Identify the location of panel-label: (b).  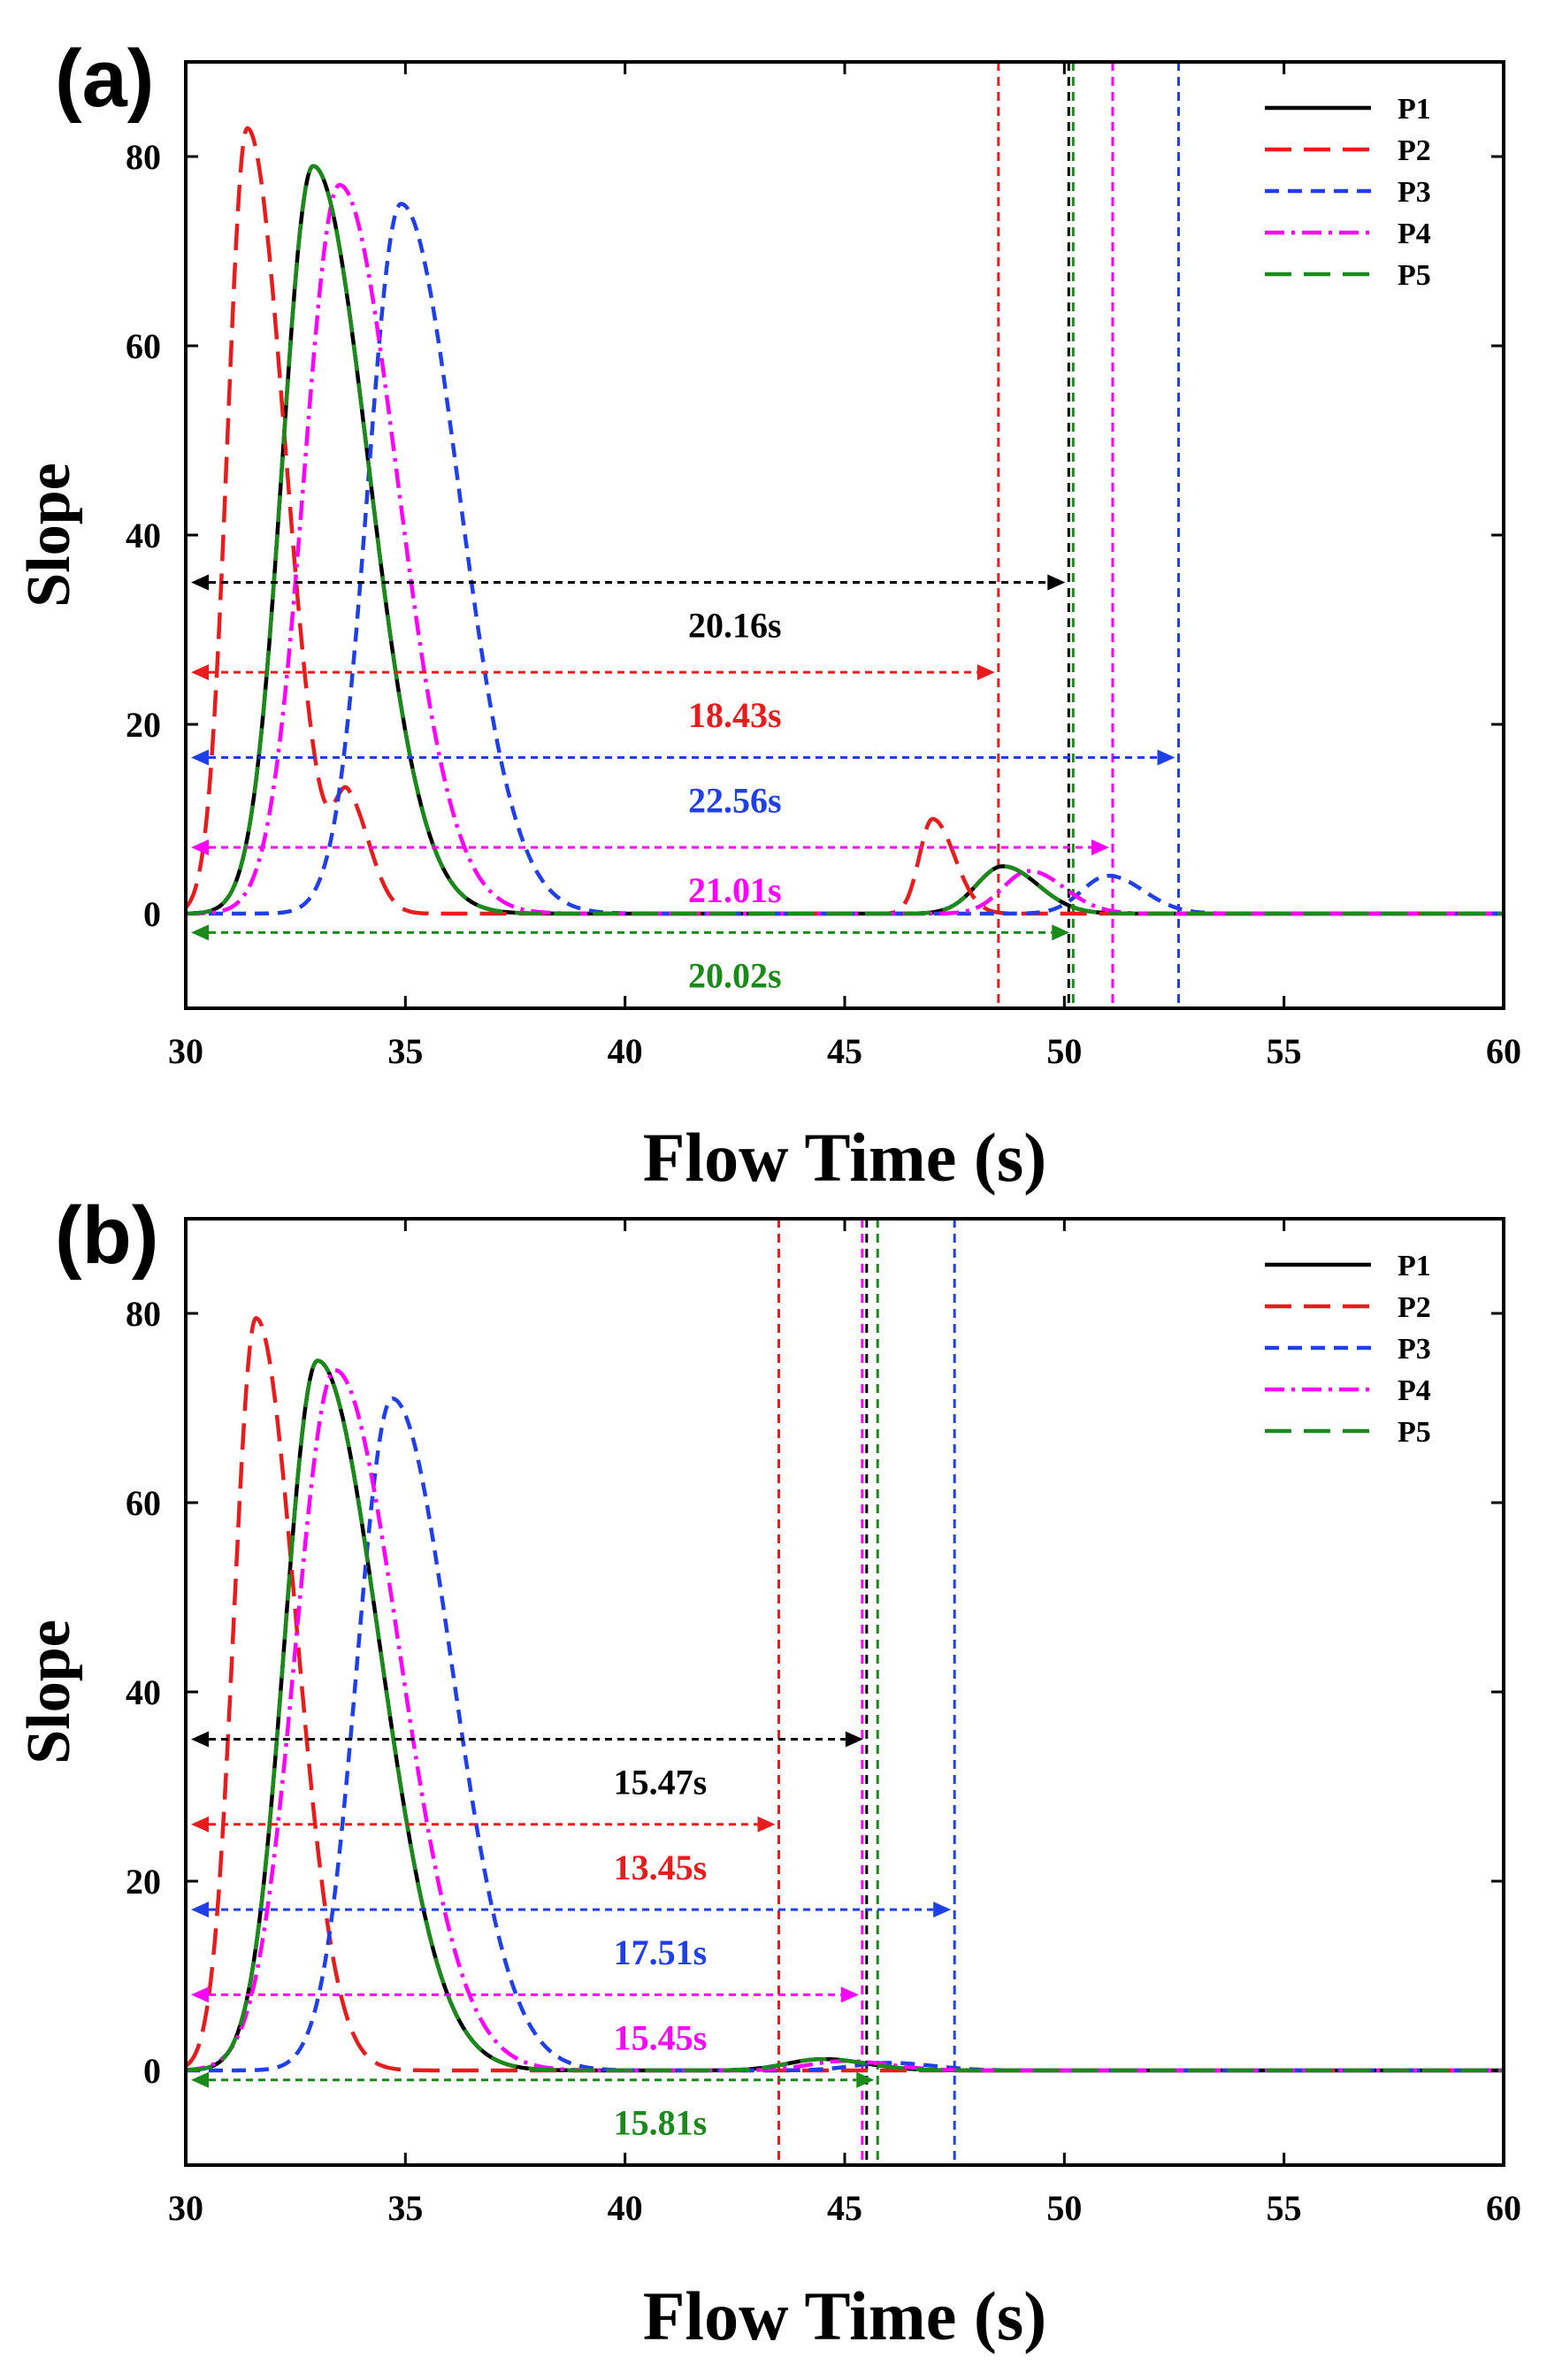
(106, 1235).